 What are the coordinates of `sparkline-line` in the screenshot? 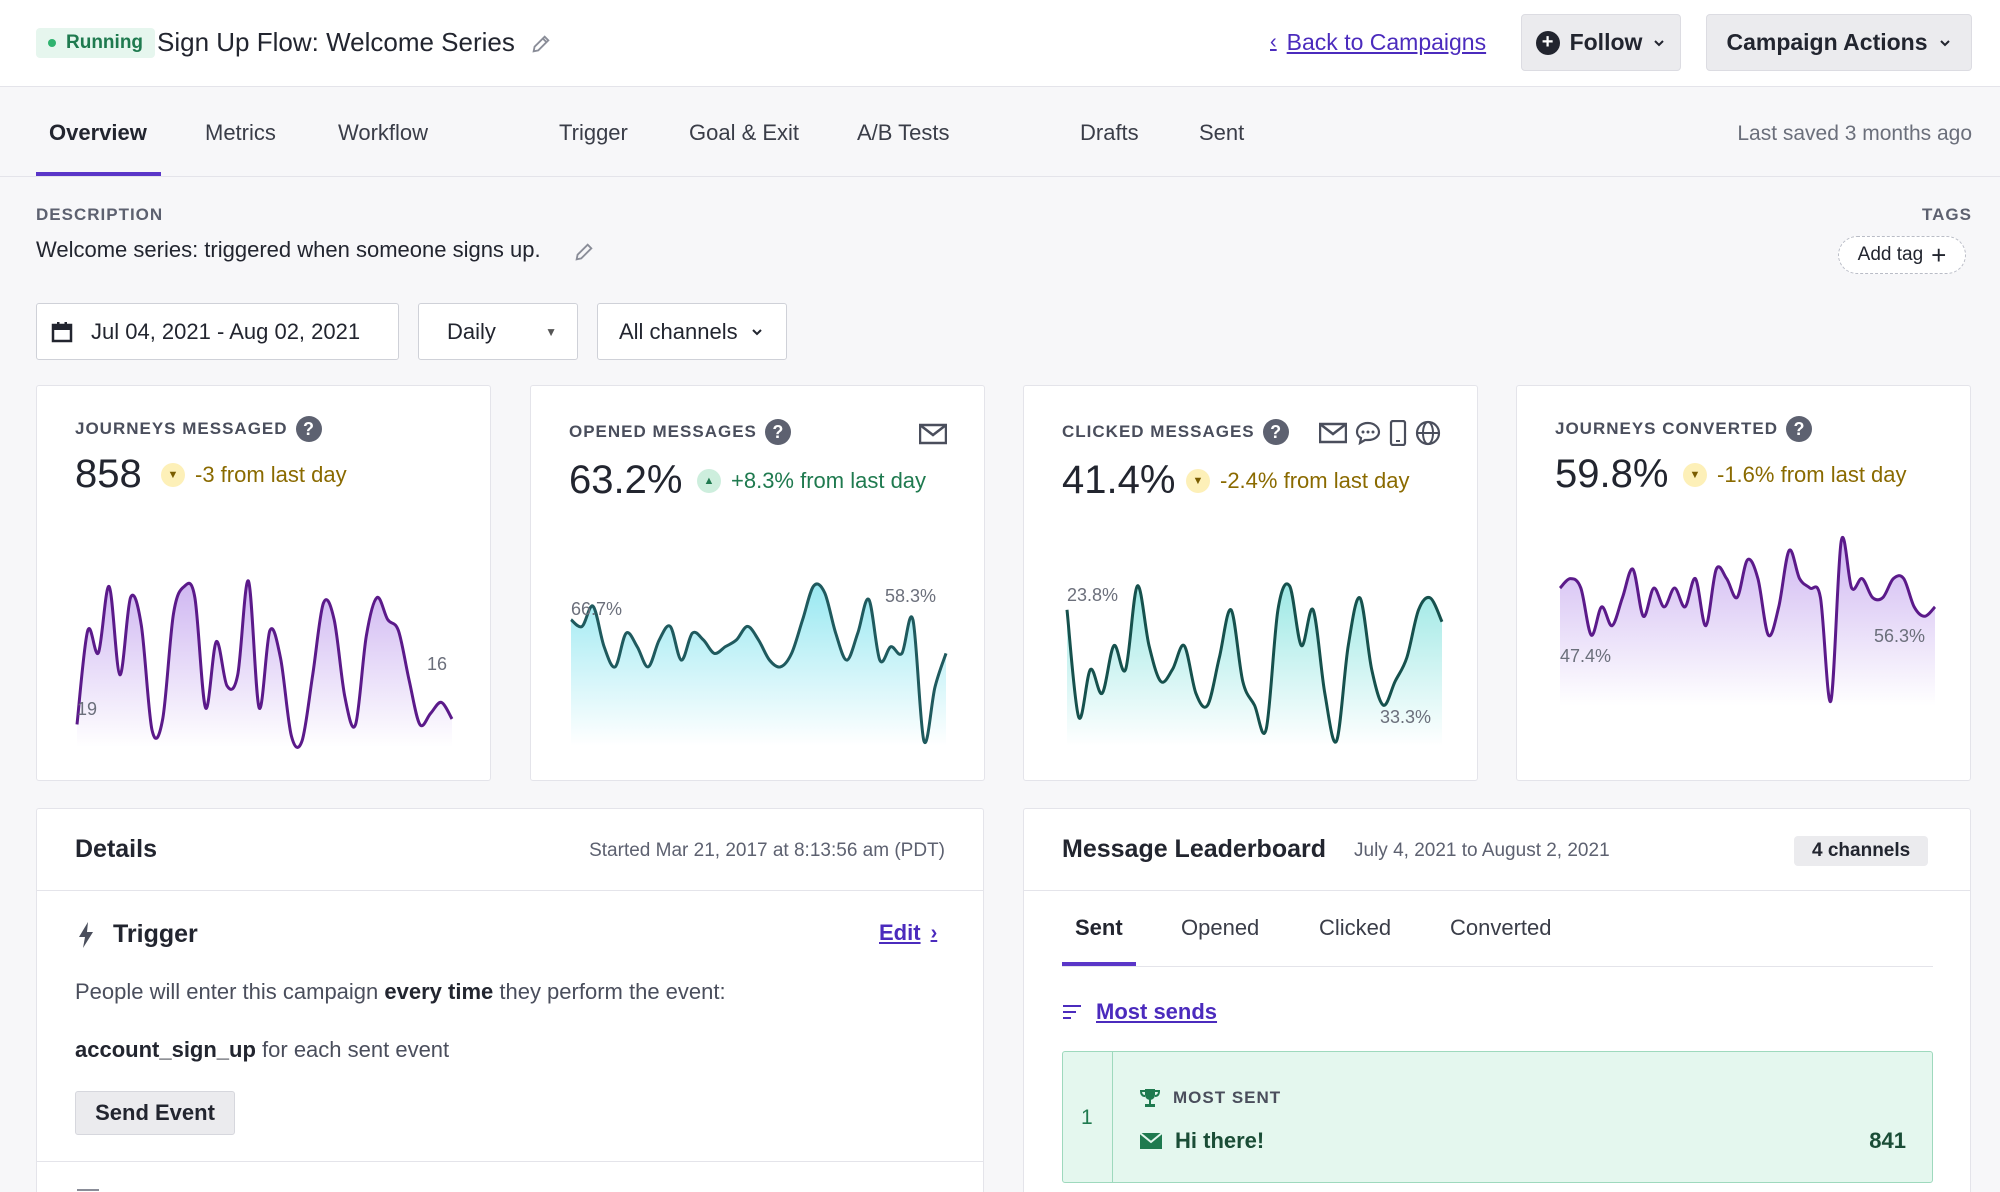 It's located at (264, 664).